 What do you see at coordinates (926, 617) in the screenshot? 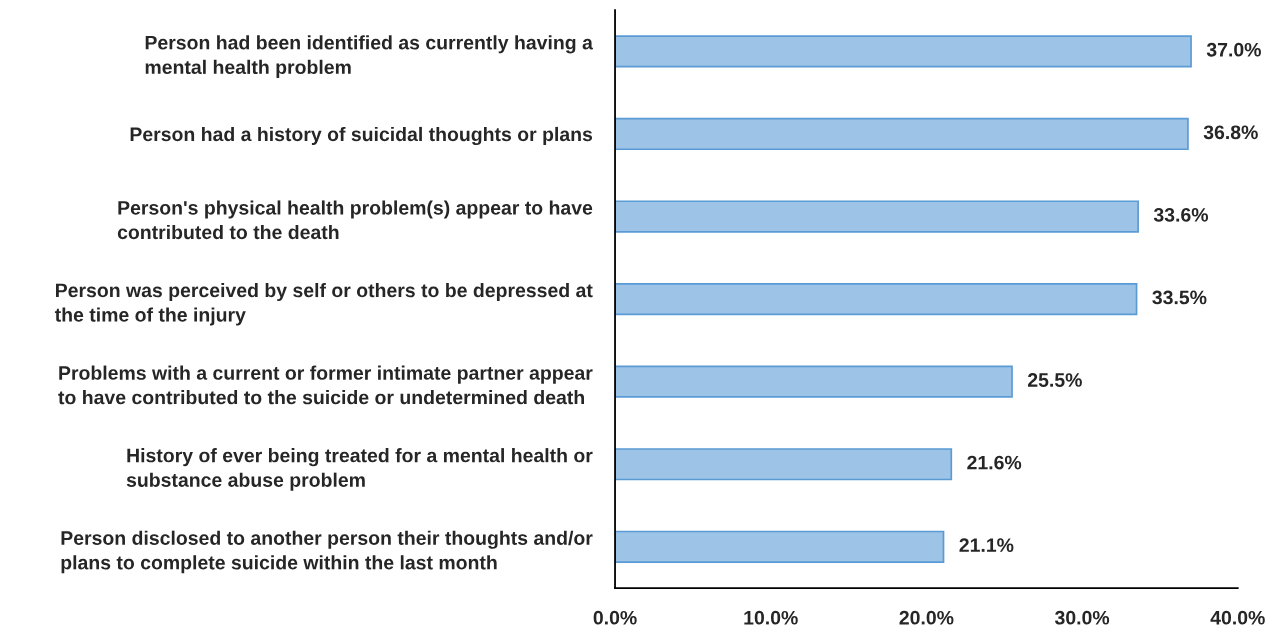
I see `x-tick-label: 20.0%` at bounding box center [926, 617].